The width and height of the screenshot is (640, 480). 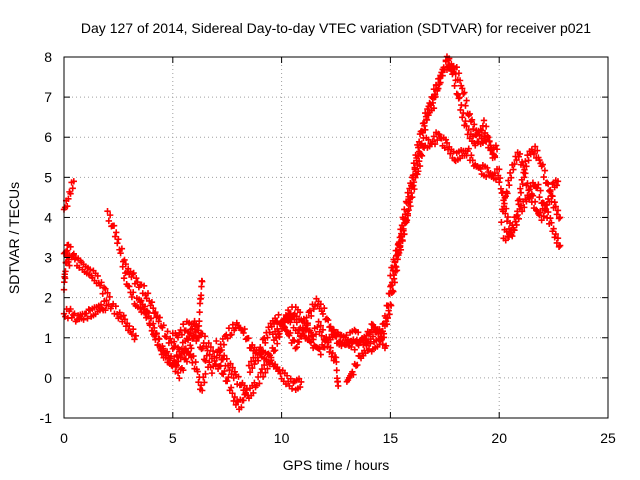 I want to click on x-tick-label: 10, so click(x=282, y=438).